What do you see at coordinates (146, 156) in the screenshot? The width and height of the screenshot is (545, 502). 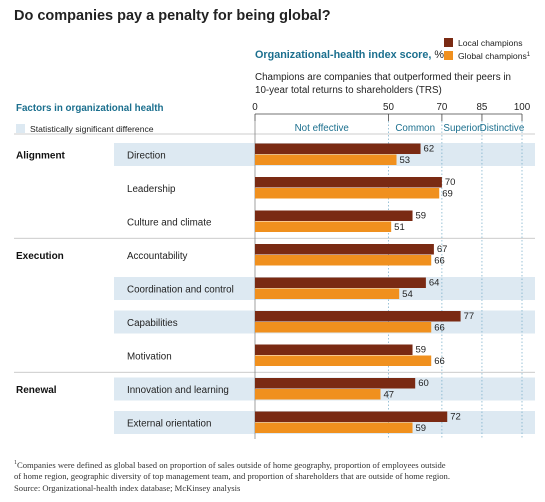 I see `factor-label: Direction` at bounding box center [146, 156].